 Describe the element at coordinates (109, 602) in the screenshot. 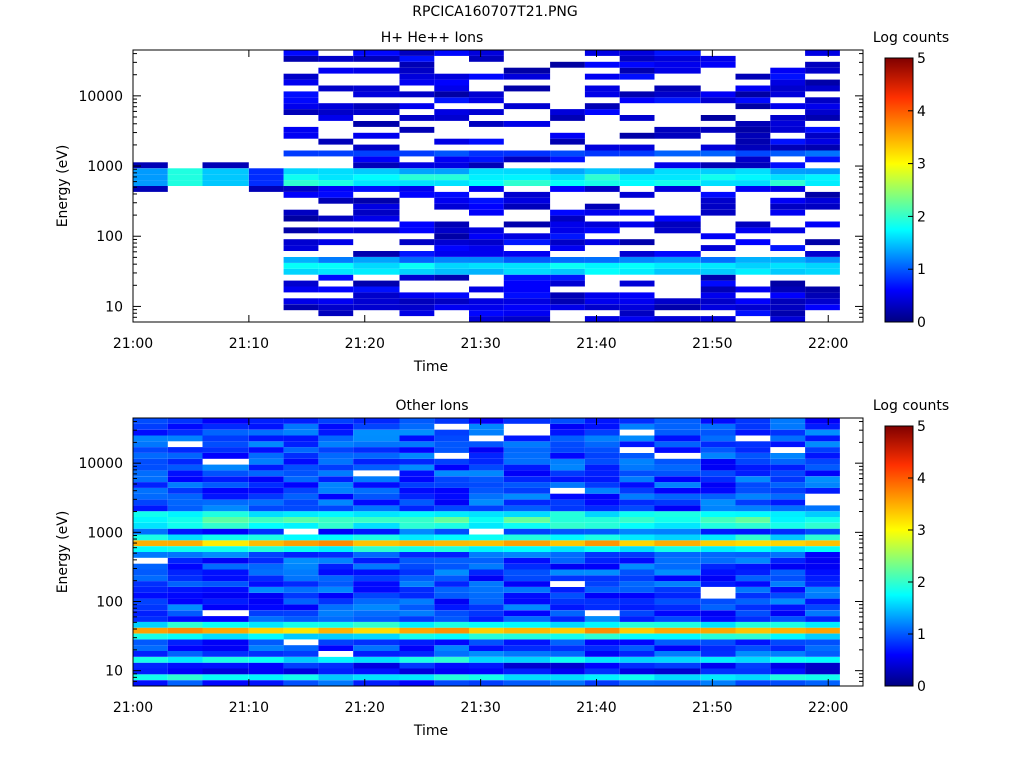

I see `y-tick-label: 100` at that location.